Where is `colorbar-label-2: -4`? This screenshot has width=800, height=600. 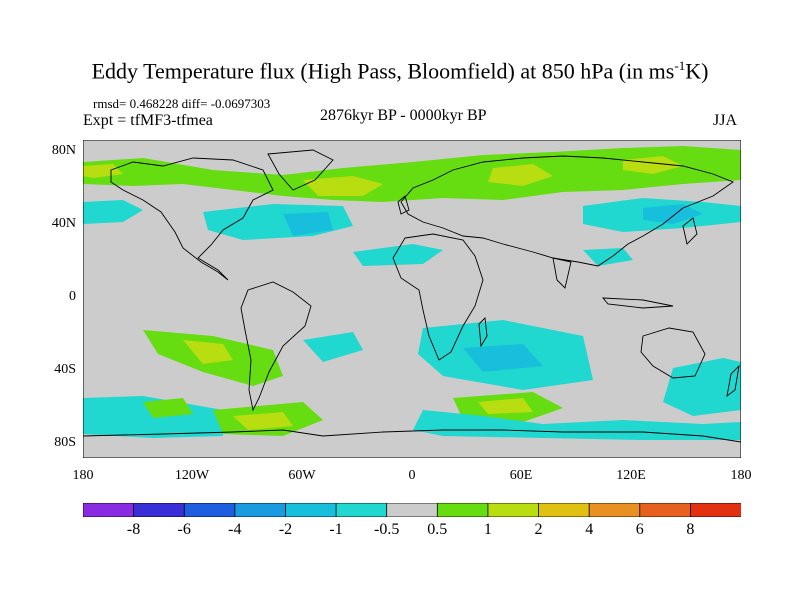
colorbar-label-2: -4 is located at coordinates (235, 529).